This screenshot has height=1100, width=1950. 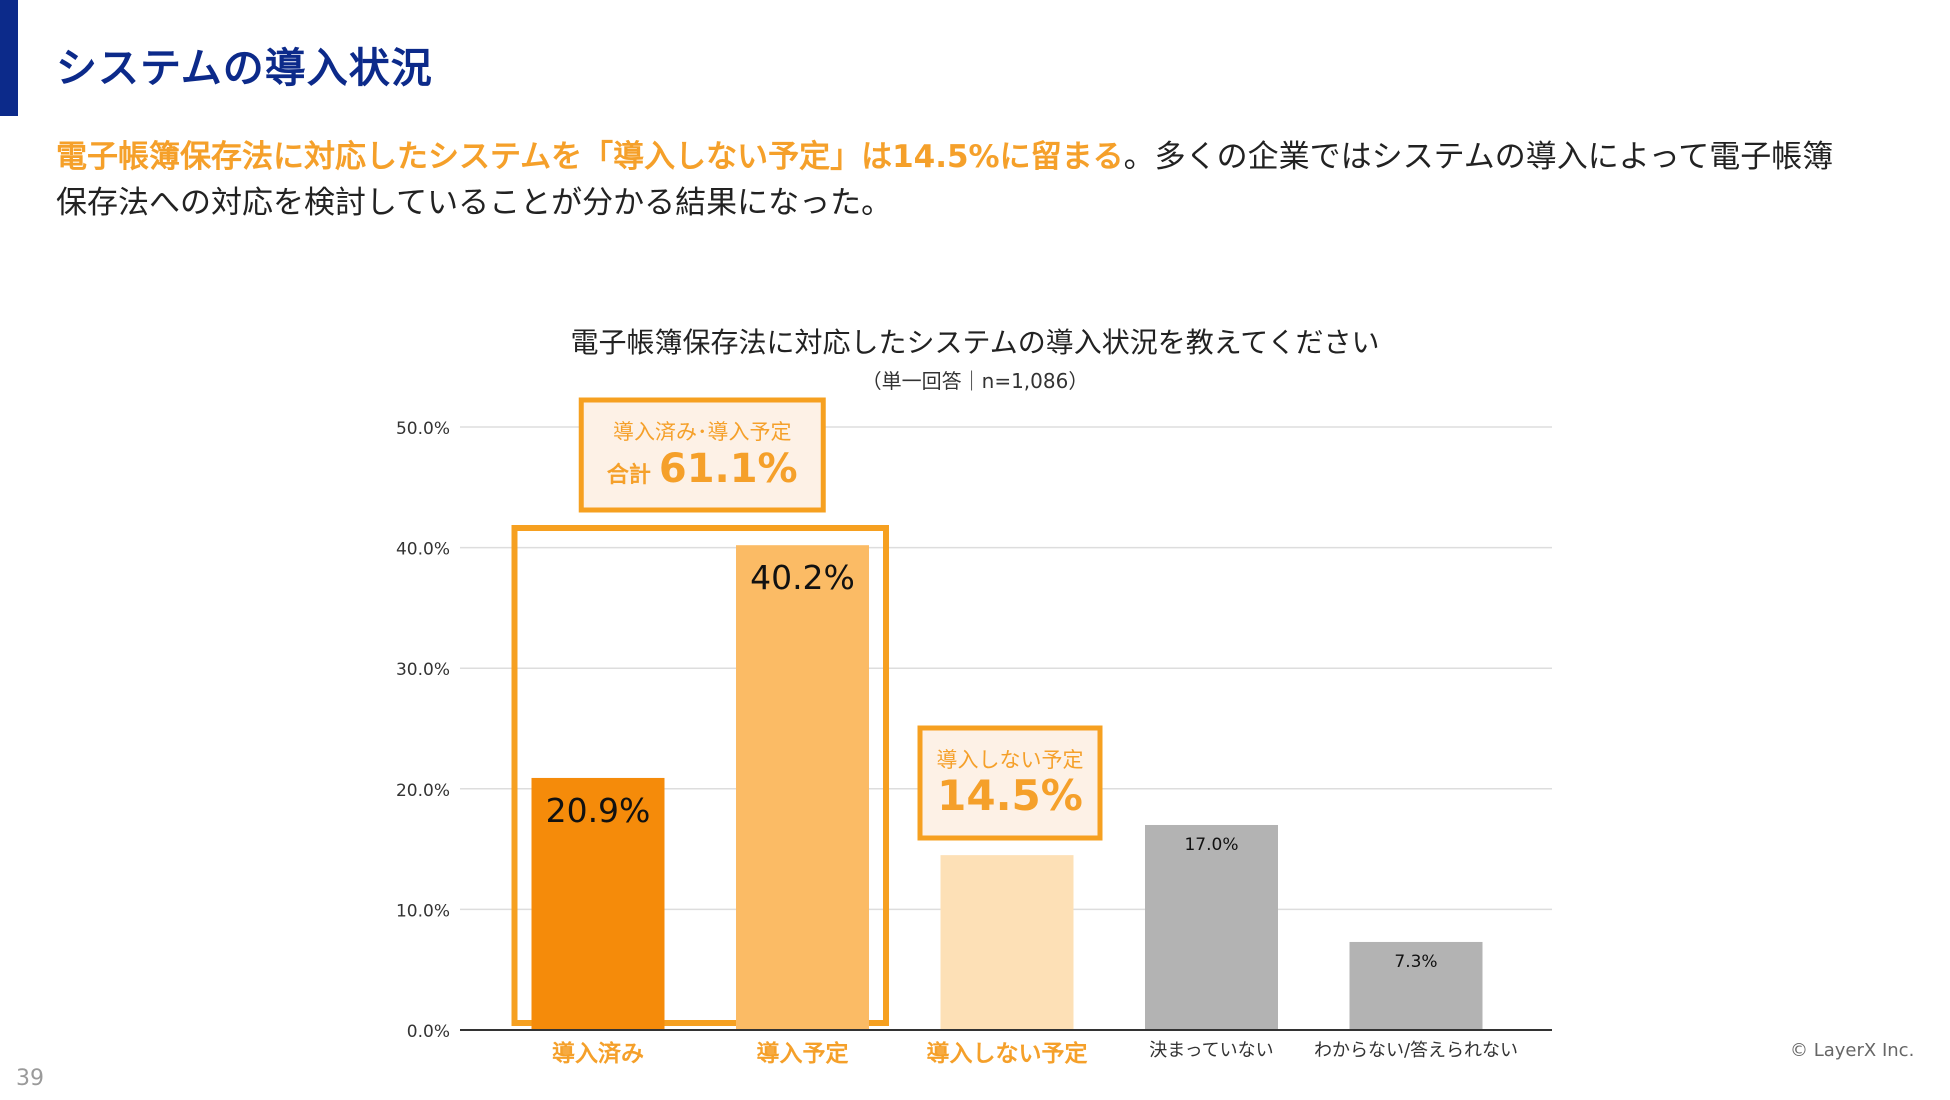 What do you see at coordinates (423, 730) in the screenshot?
I see `y-axis-ticks: 0.0% 10.0% 20.0% 30.0% 40.0% 50.0%` at bounding box center [423, 730].